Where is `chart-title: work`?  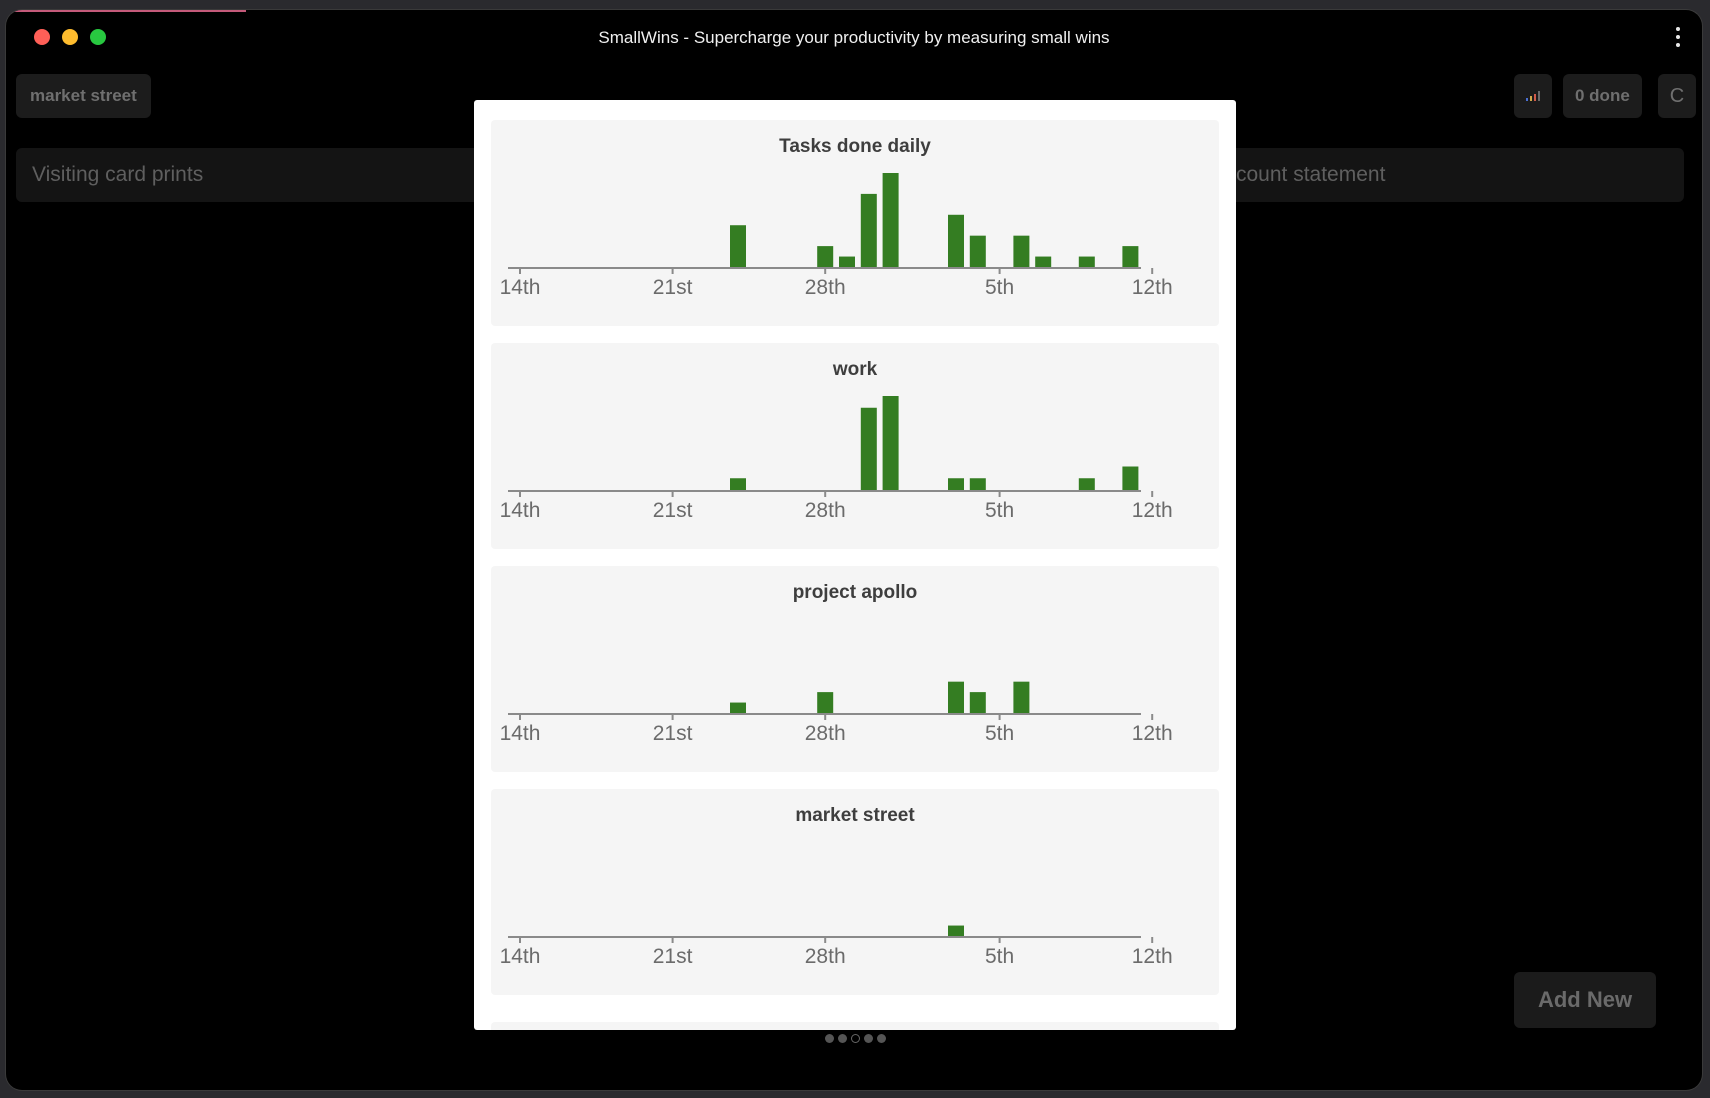
chart-title: work is located at coordinates (855, 369).